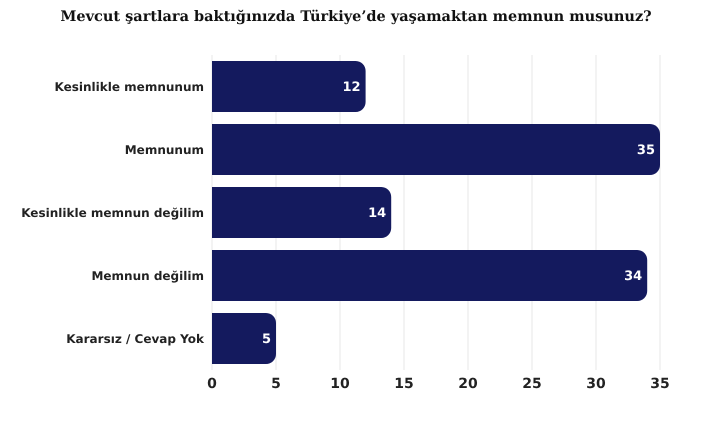  I want to click on x-tick-label: 15, so click(404, 384).